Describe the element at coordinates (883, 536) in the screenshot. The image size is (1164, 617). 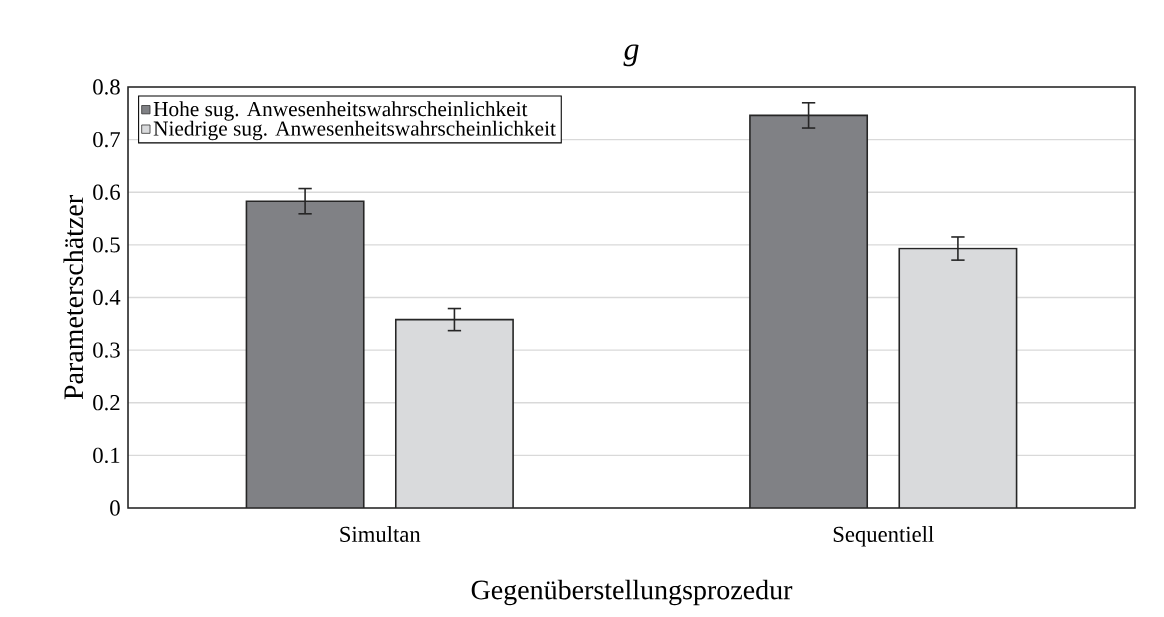
I see `x-tick-label: Sequentiell` at that location.